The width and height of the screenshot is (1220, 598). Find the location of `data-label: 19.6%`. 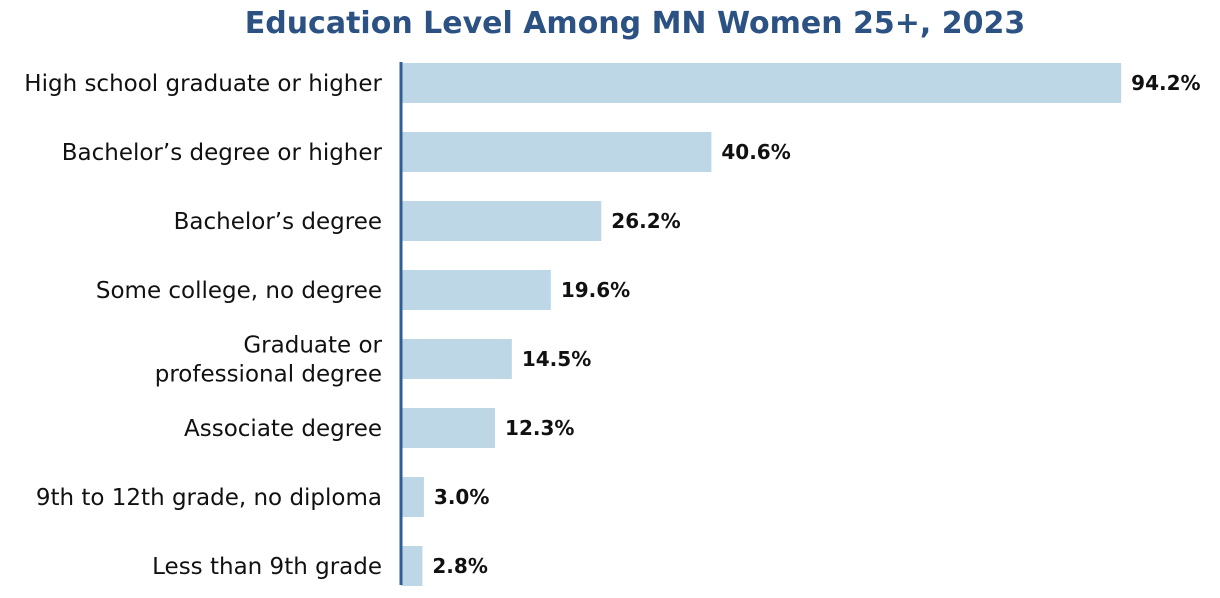

data-label: 19.6% is located at coordinates (595, 290).